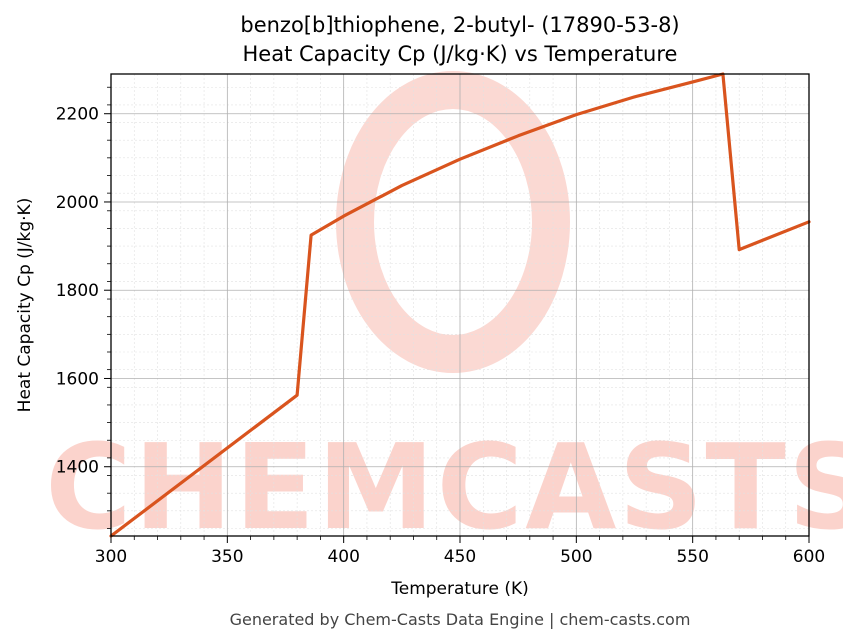 This screenshot has height=644, width=843. I want to click on y-tick-label: 2200, so click(77, 115).